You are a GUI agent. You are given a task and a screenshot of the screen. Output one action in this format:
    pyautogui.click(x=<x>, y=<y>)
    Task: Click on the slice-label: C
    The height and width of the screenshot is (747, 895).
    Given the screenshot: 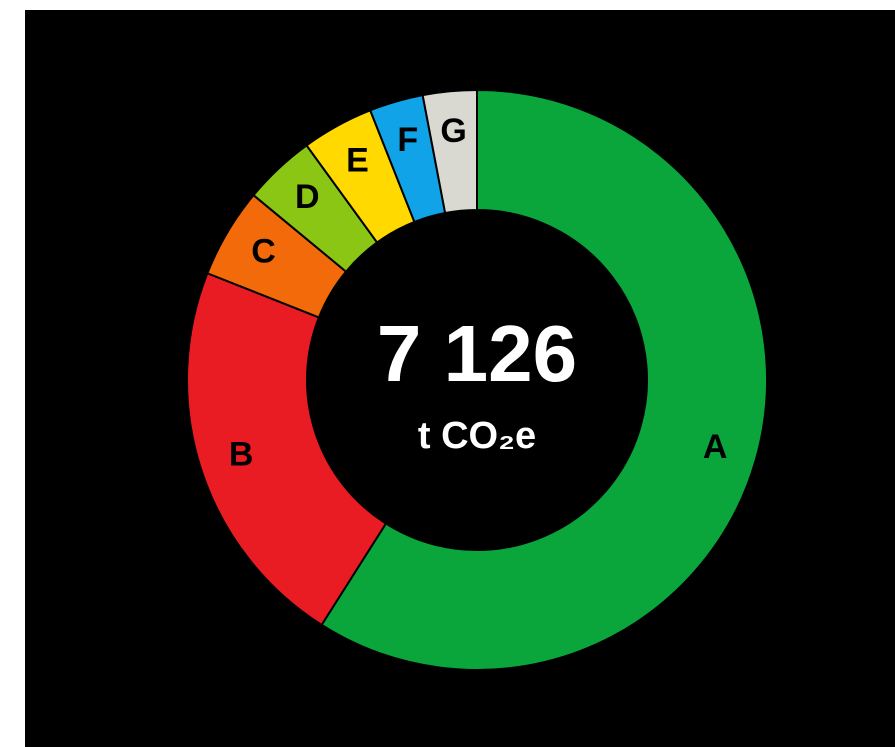 What is the action you would take?
    pyautogui.click(x=263, y=252)
    